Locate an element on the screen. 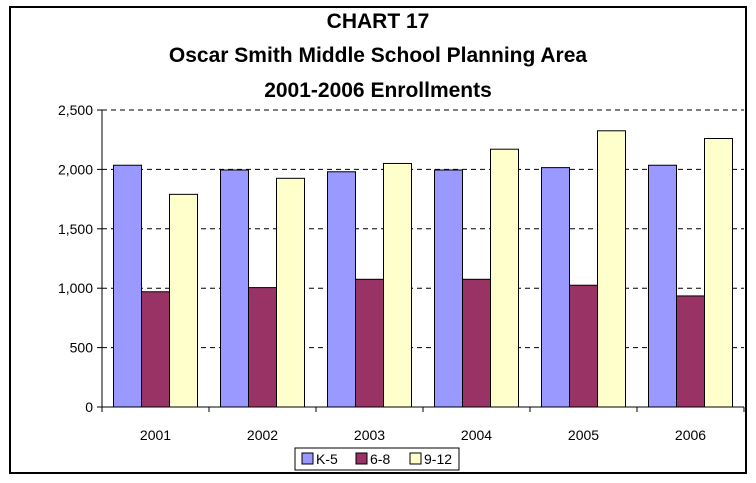  chart-title-line-3: 2001-2006 Enrollments is located at coordinates (378, 90).